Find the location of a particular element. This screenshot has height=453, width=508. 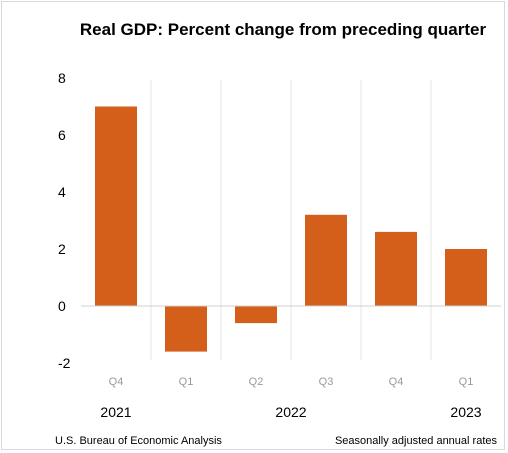

y-axis-ticks: -2 0 2 4 6 8 is located at coordinates (64, 220).